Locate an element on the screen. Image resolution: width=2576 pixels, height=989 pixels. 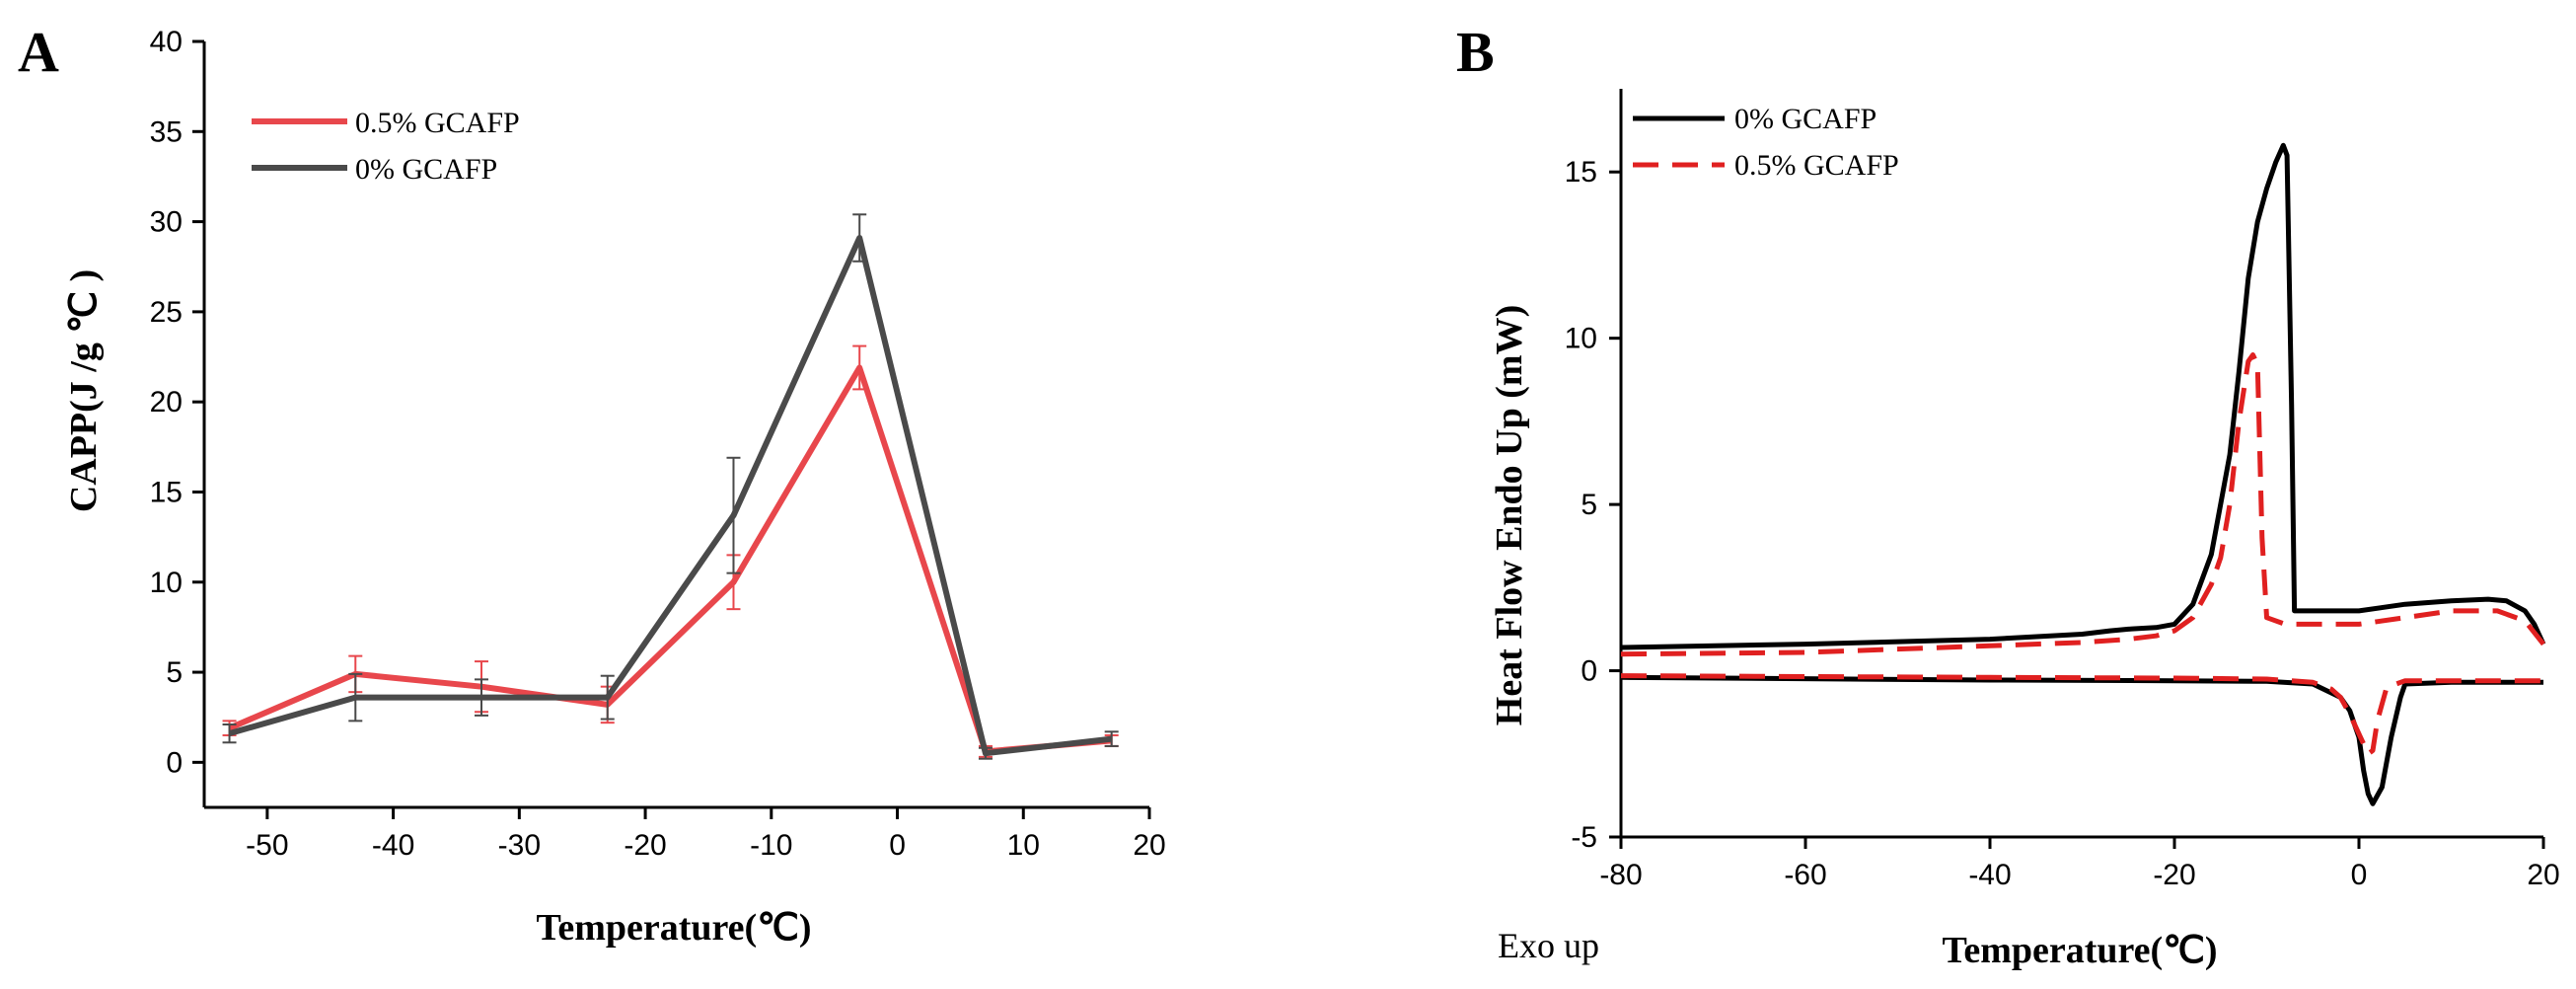
chart-b-x-tick-label: -60 is located at coordinates (1805, 875).